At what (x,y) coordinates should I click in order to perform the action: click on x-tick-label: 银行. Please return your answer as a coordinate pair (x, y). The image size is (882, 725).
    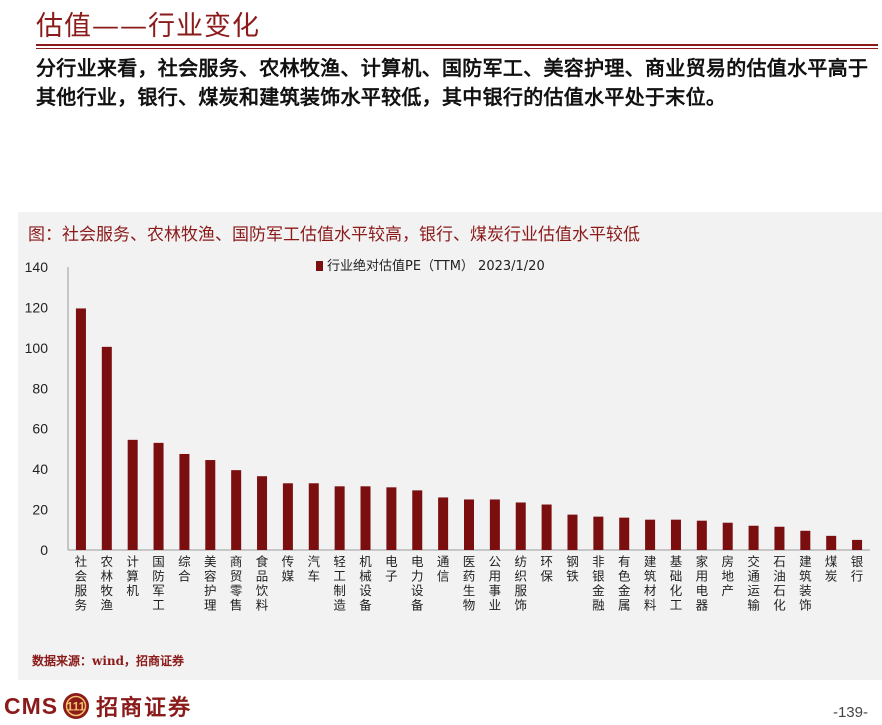
    Looking at the image, I should click on (857, 569).